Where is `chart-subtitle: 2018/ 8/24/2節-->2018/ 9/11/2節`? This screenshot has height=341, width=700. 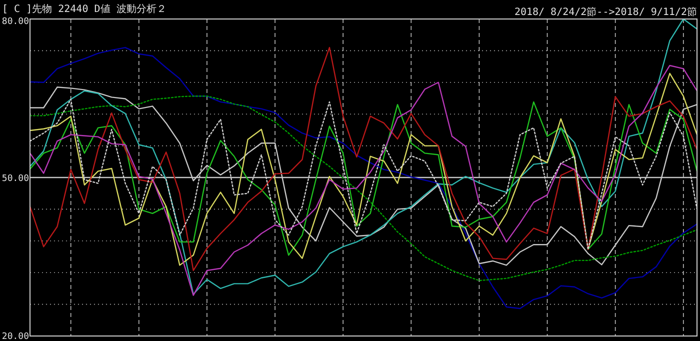 chart-subtitle: 2018/ 8/24/2節-->2018/ 9/11/2節 is located at coordinates (605, 12).